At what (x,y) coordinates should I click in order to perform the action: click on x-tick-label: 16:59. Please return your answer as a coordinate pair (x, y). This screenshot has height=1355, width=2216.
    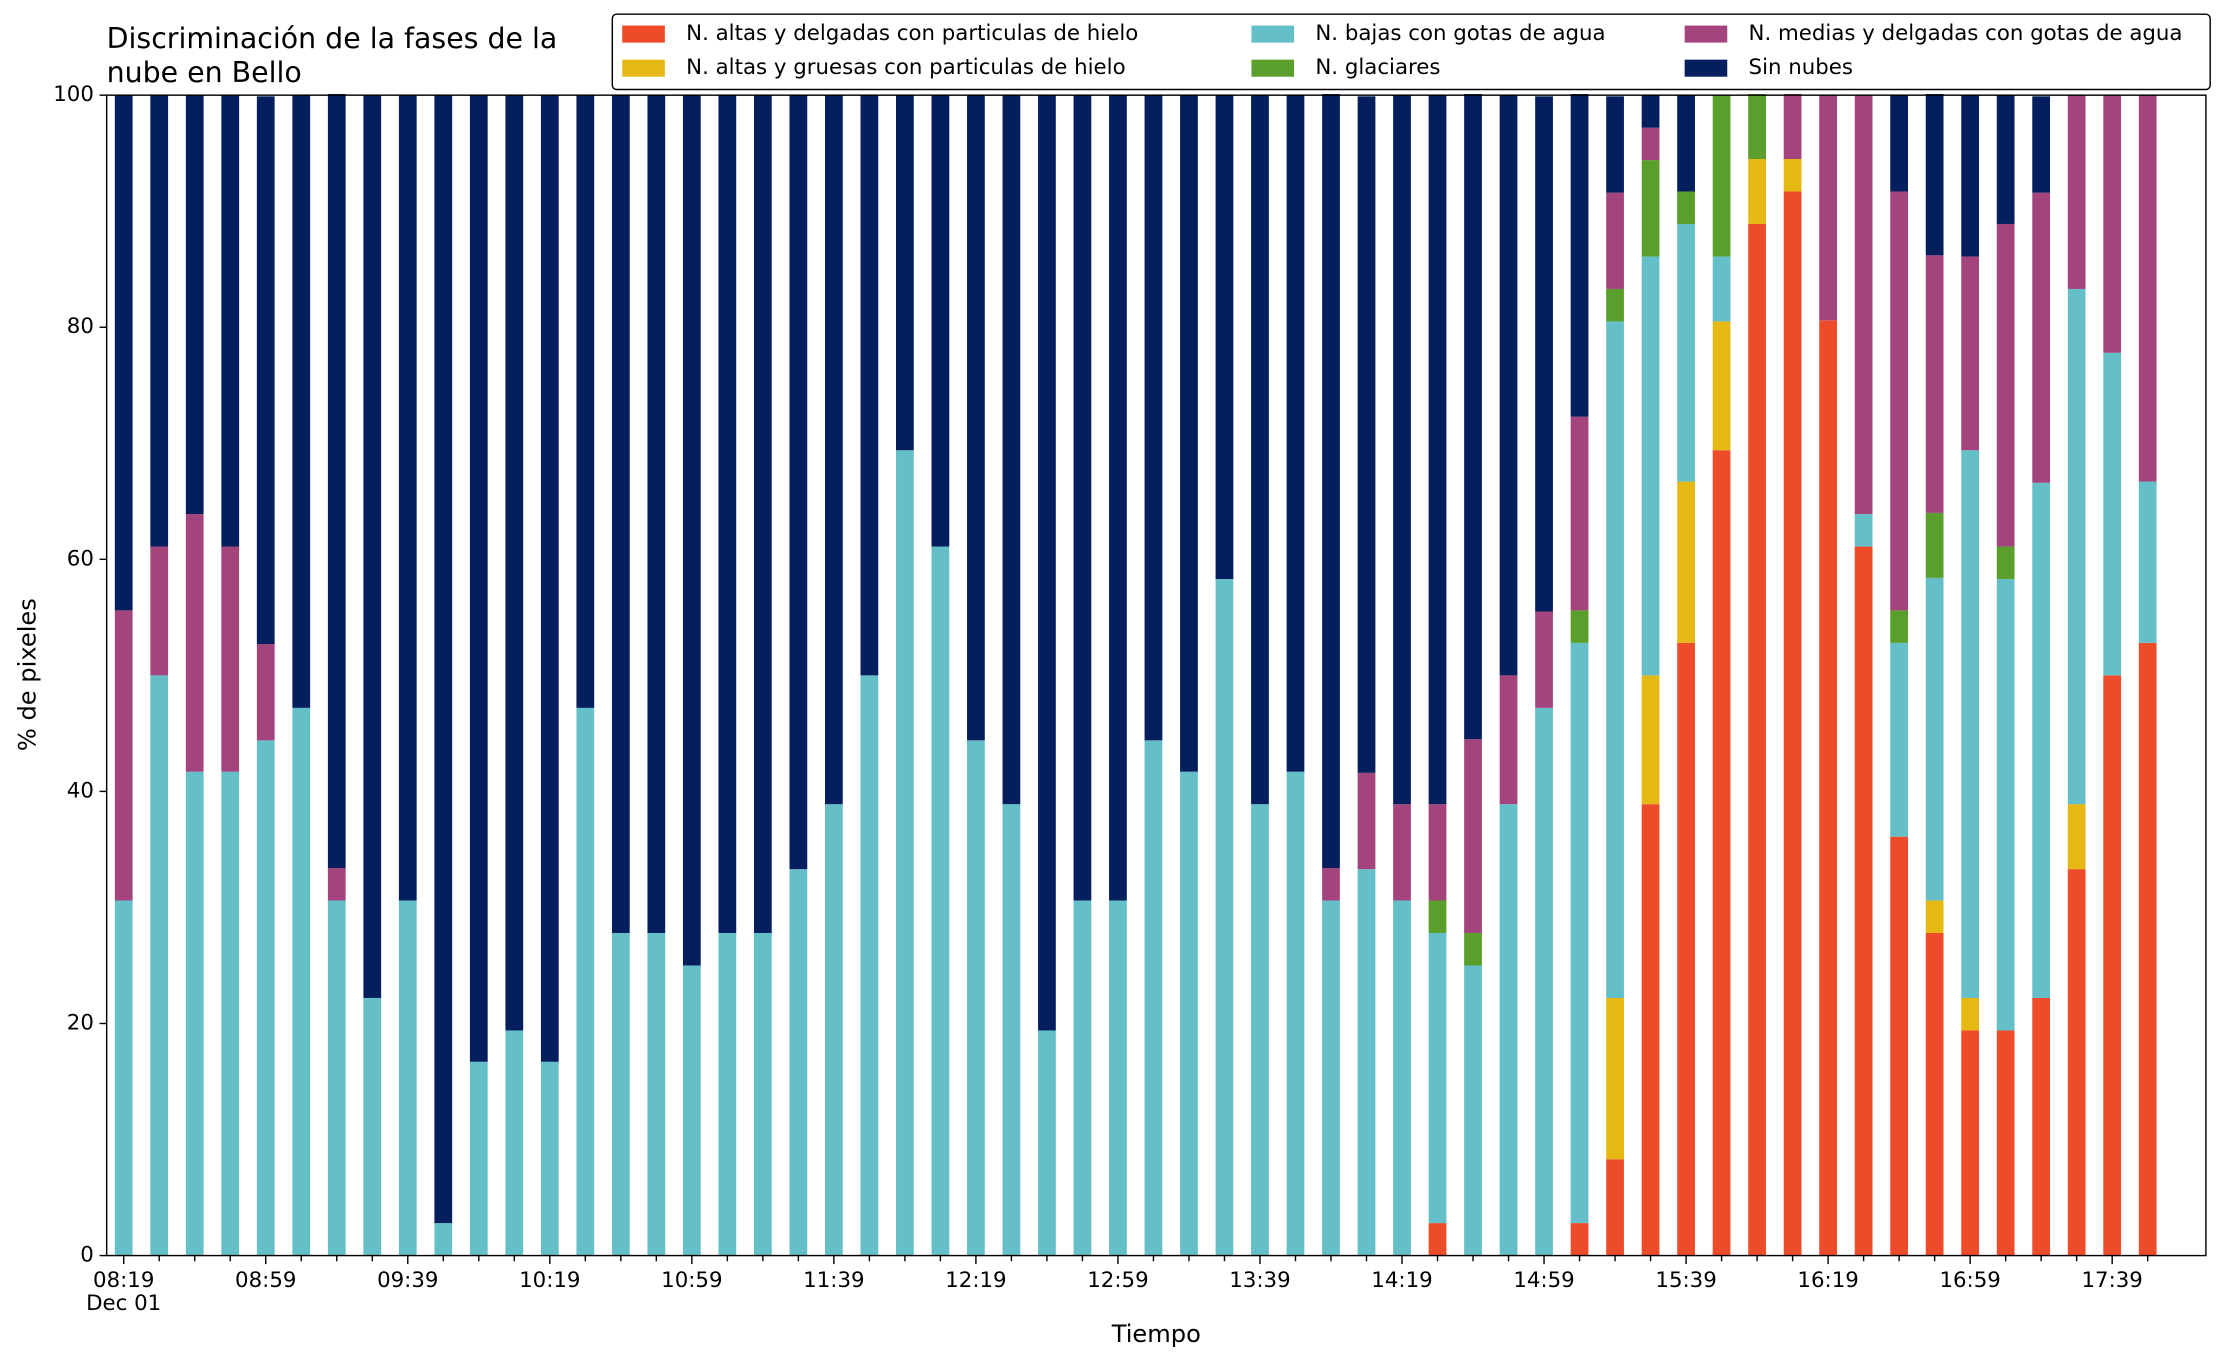
    Looking at the image, I should click on (1969, 1280).